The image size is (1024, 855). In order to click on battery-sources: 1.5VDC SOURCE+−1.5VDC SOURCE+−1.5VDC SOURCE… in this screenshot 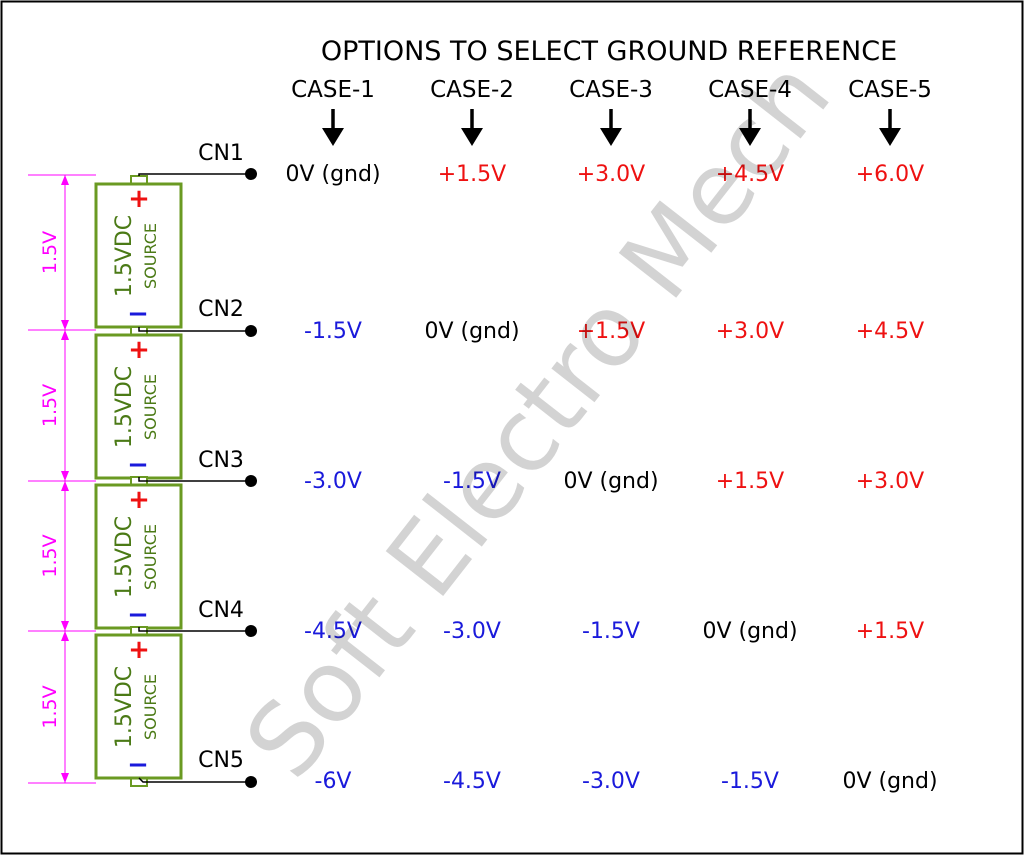, I will do `click(138, 481)`.